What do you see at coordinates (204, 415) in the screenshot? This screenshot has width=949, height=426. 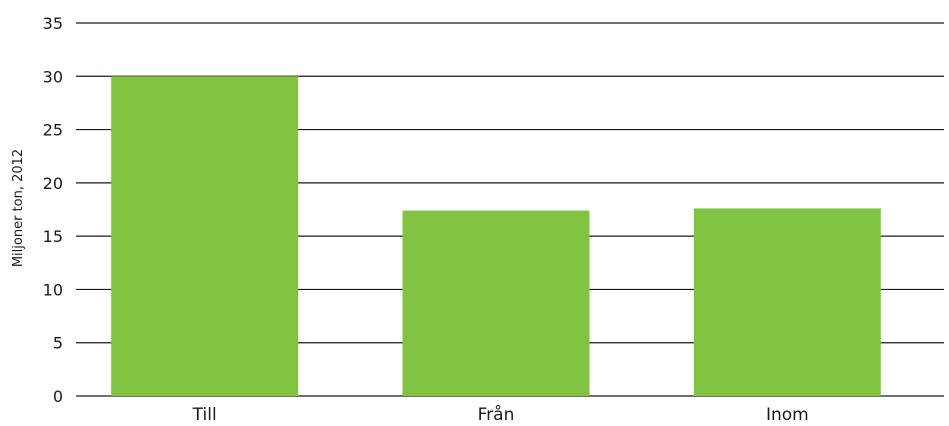 I see `category-label: Till` at bounding box center [204, 415].